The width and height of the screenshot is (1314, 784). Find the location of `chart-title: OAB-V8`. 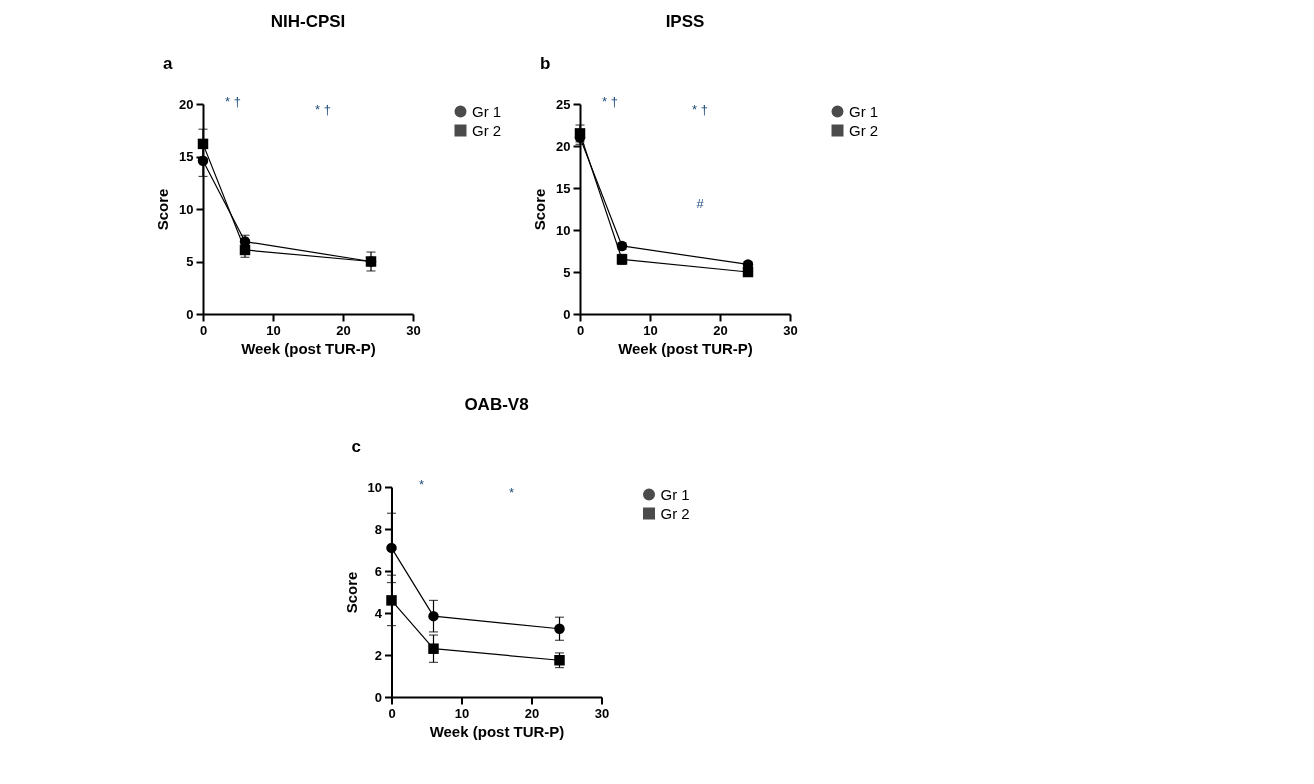

chart-title: OAB-V8 is located at coordinates (496, 404).